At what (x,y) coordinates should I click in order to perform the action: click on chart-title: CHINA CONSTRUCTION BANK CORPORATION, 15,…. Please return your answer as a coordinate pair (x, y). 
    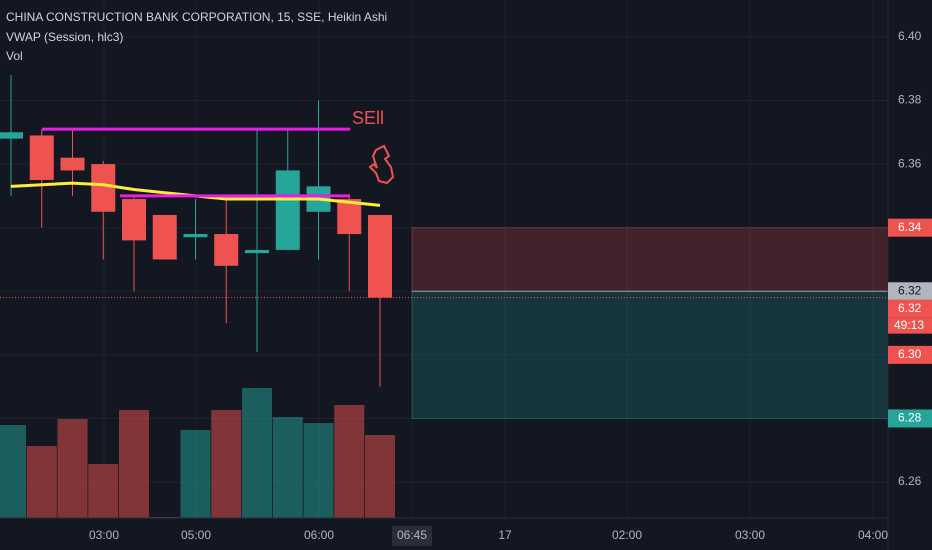
    Looking at the image, I should click on (196, 17).